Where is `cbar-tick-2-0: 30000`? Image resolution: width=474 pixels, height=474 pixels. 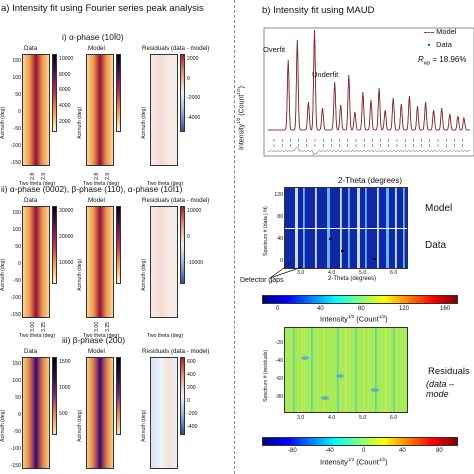 cbar-tick-2-0: 30000 is located at coordinates (66, 211).